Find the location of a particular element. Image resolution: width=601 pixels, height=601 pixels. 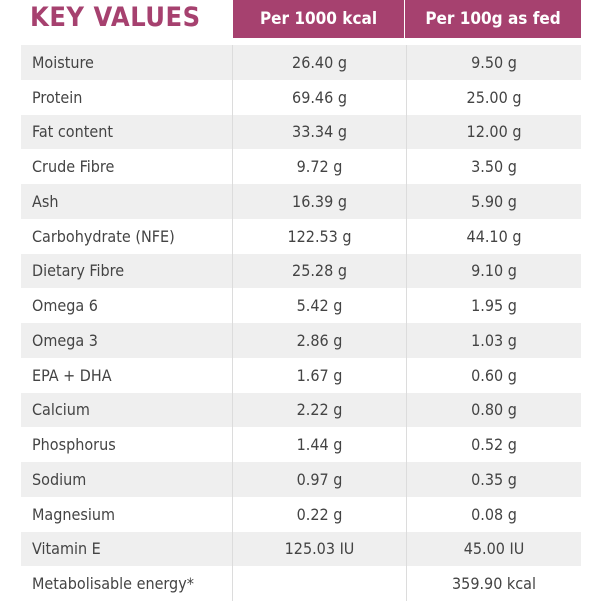

value-per-100g: 0.80 g is located at coordinates (493, 410).